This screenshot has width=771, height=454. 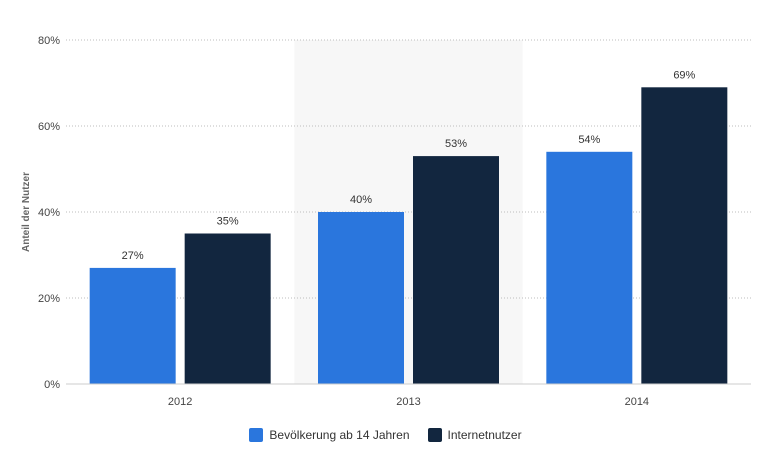 I want to click on x-tick-label: 2013, so click(x=408, y=402).